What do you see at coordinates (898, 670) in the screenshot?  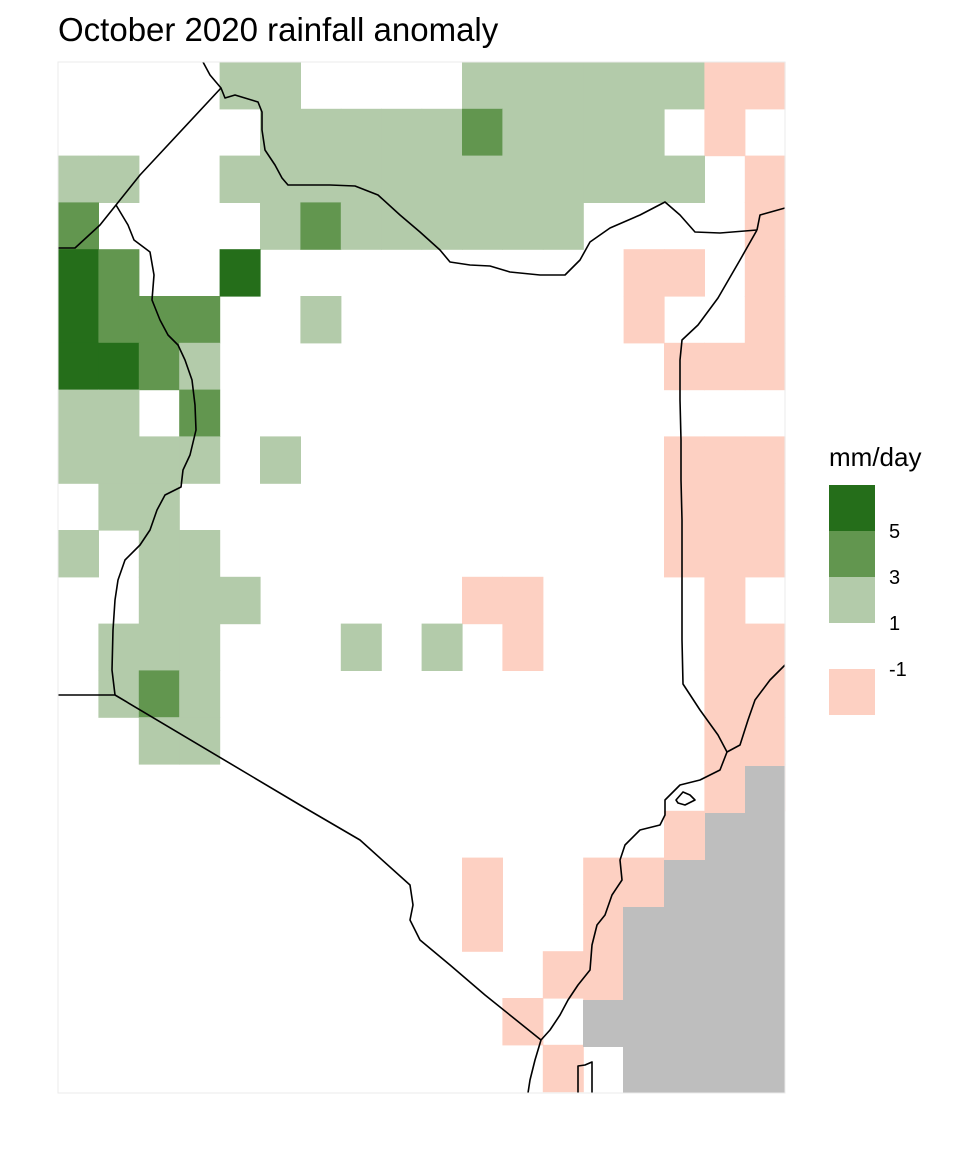 I see `legend-break-minus1: -1` at bounding box center [898, 670].